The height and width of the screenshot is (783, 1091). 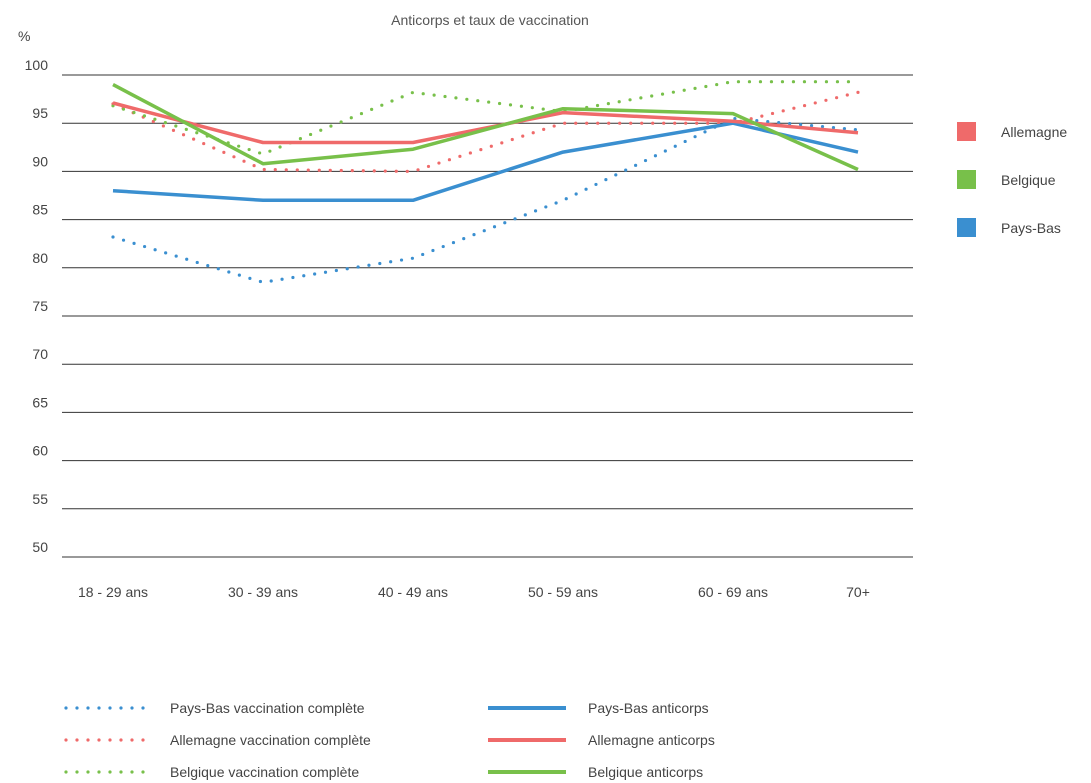 What do you see at coordinates (966, 179) in the screenshot?
I see `legend-swatch-belgique` at bounding box center [966, 179].